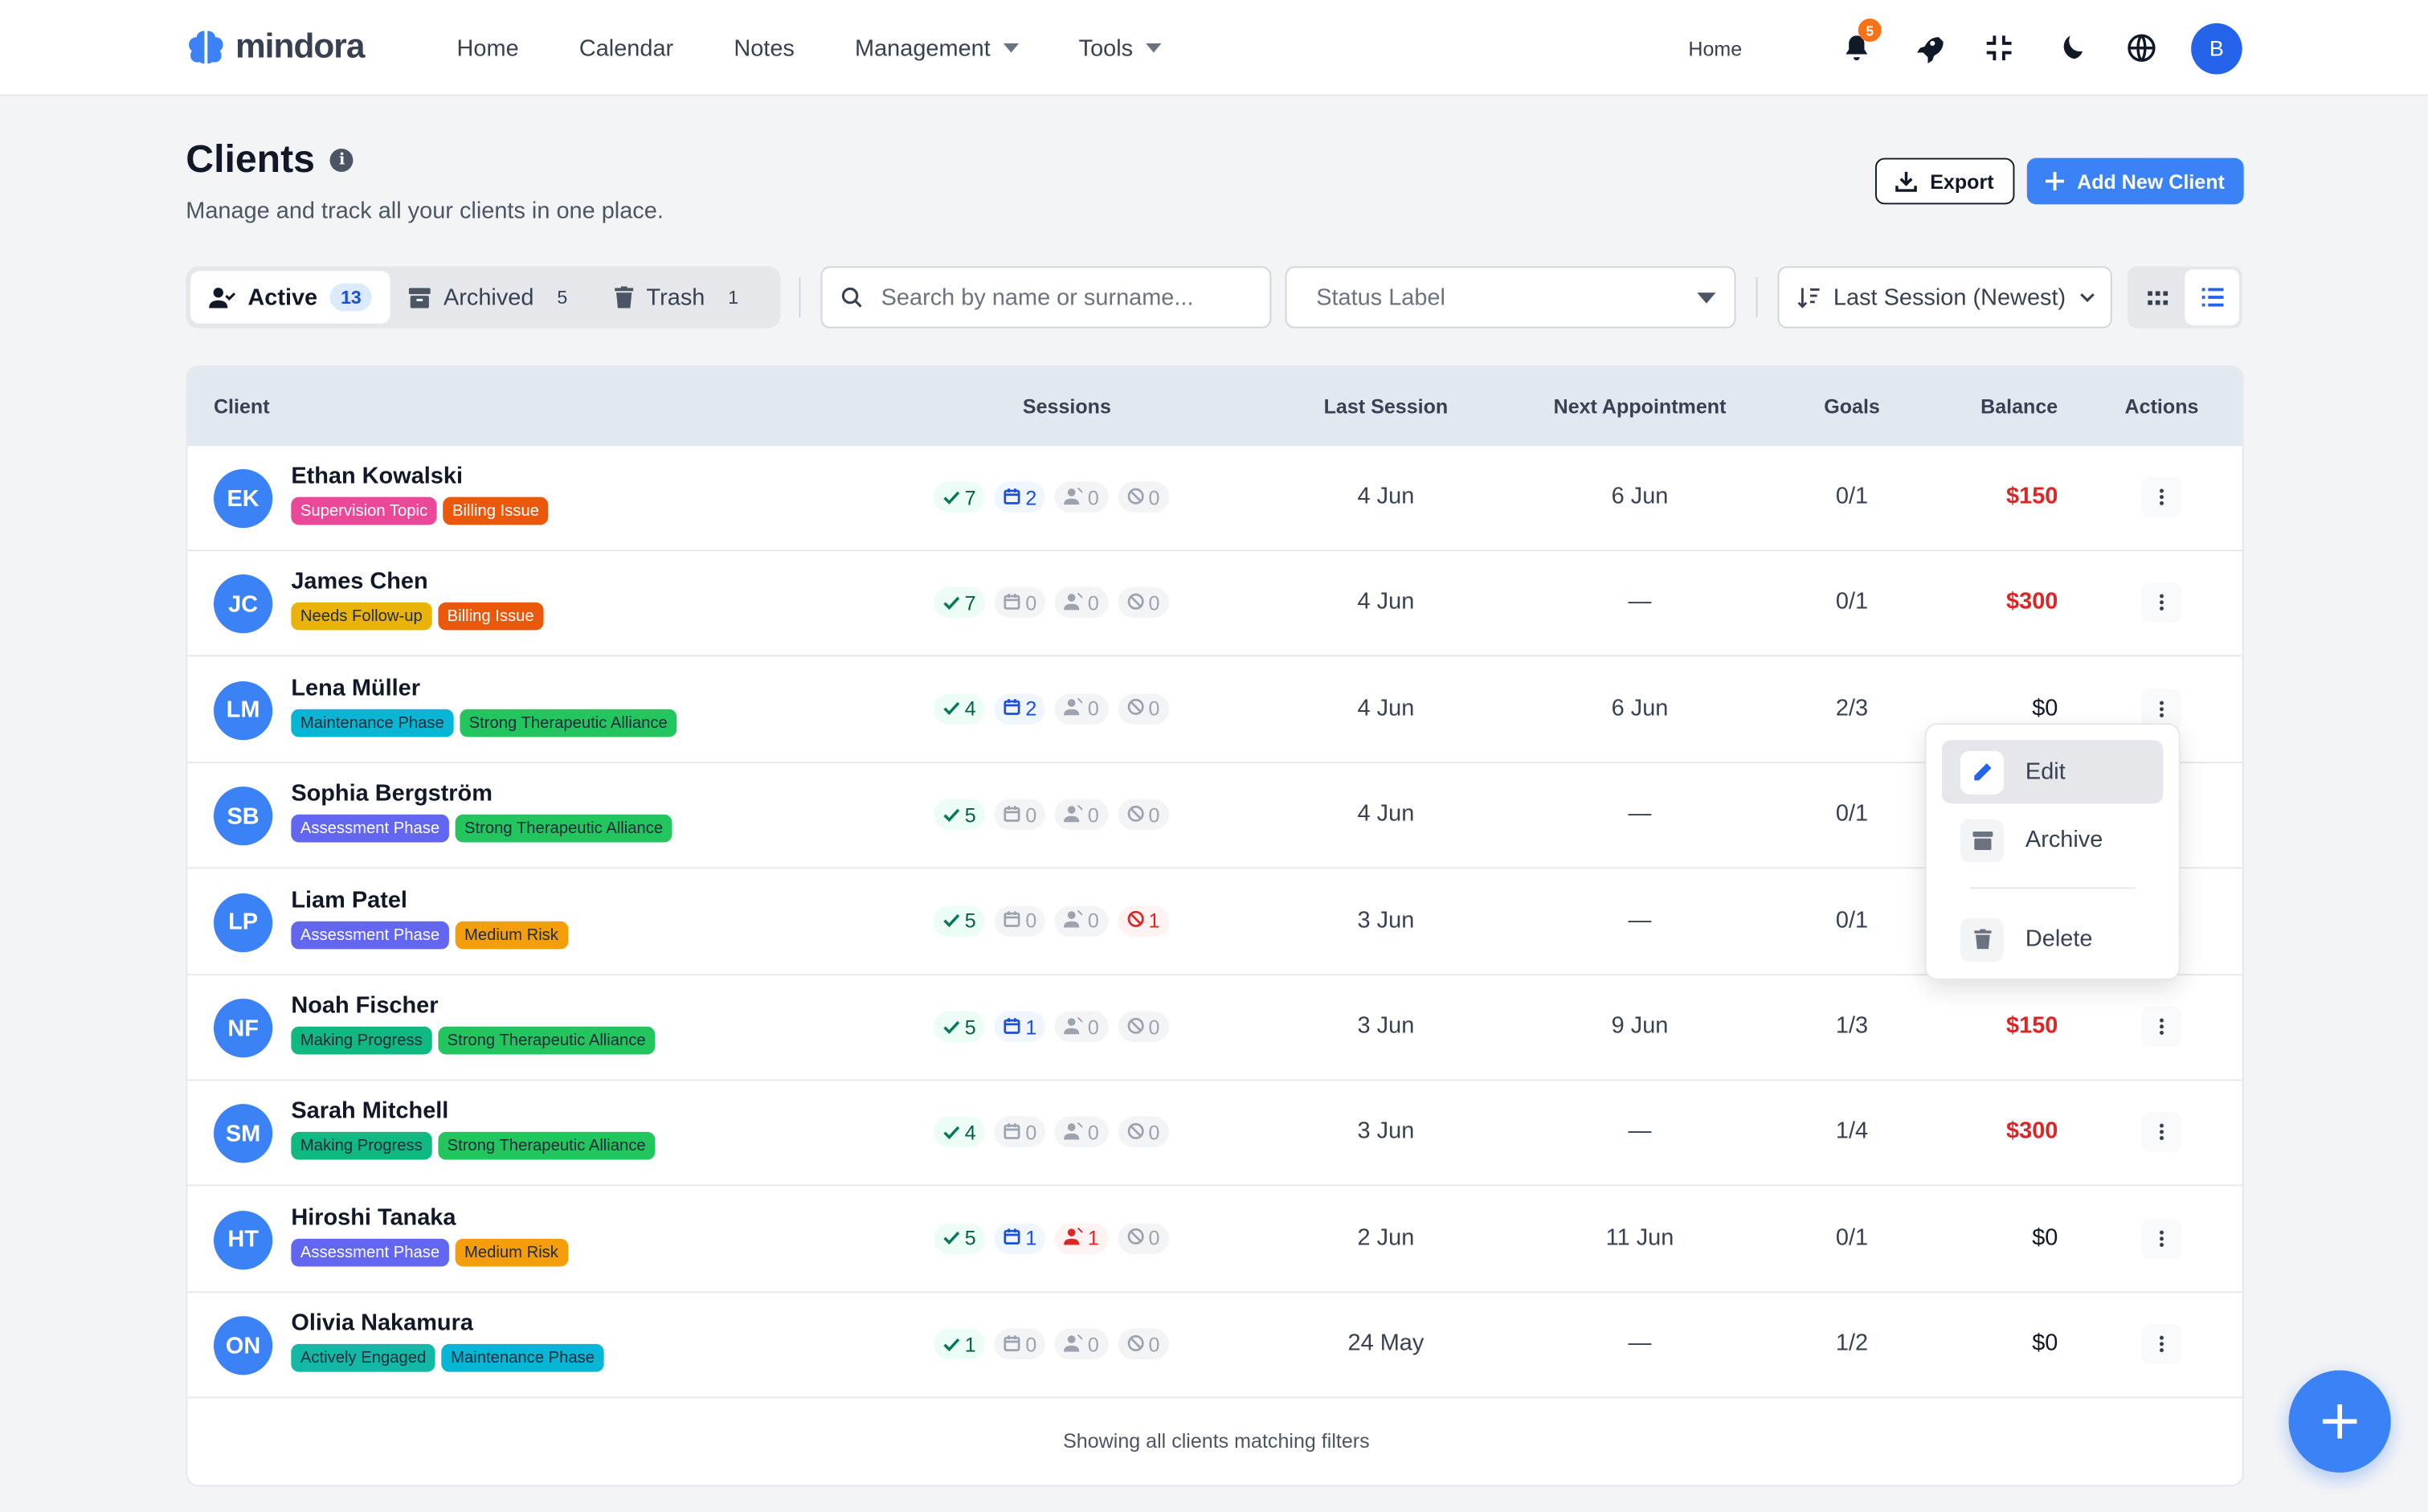  I want to click on next-appointment: —, so click(1640, 602).